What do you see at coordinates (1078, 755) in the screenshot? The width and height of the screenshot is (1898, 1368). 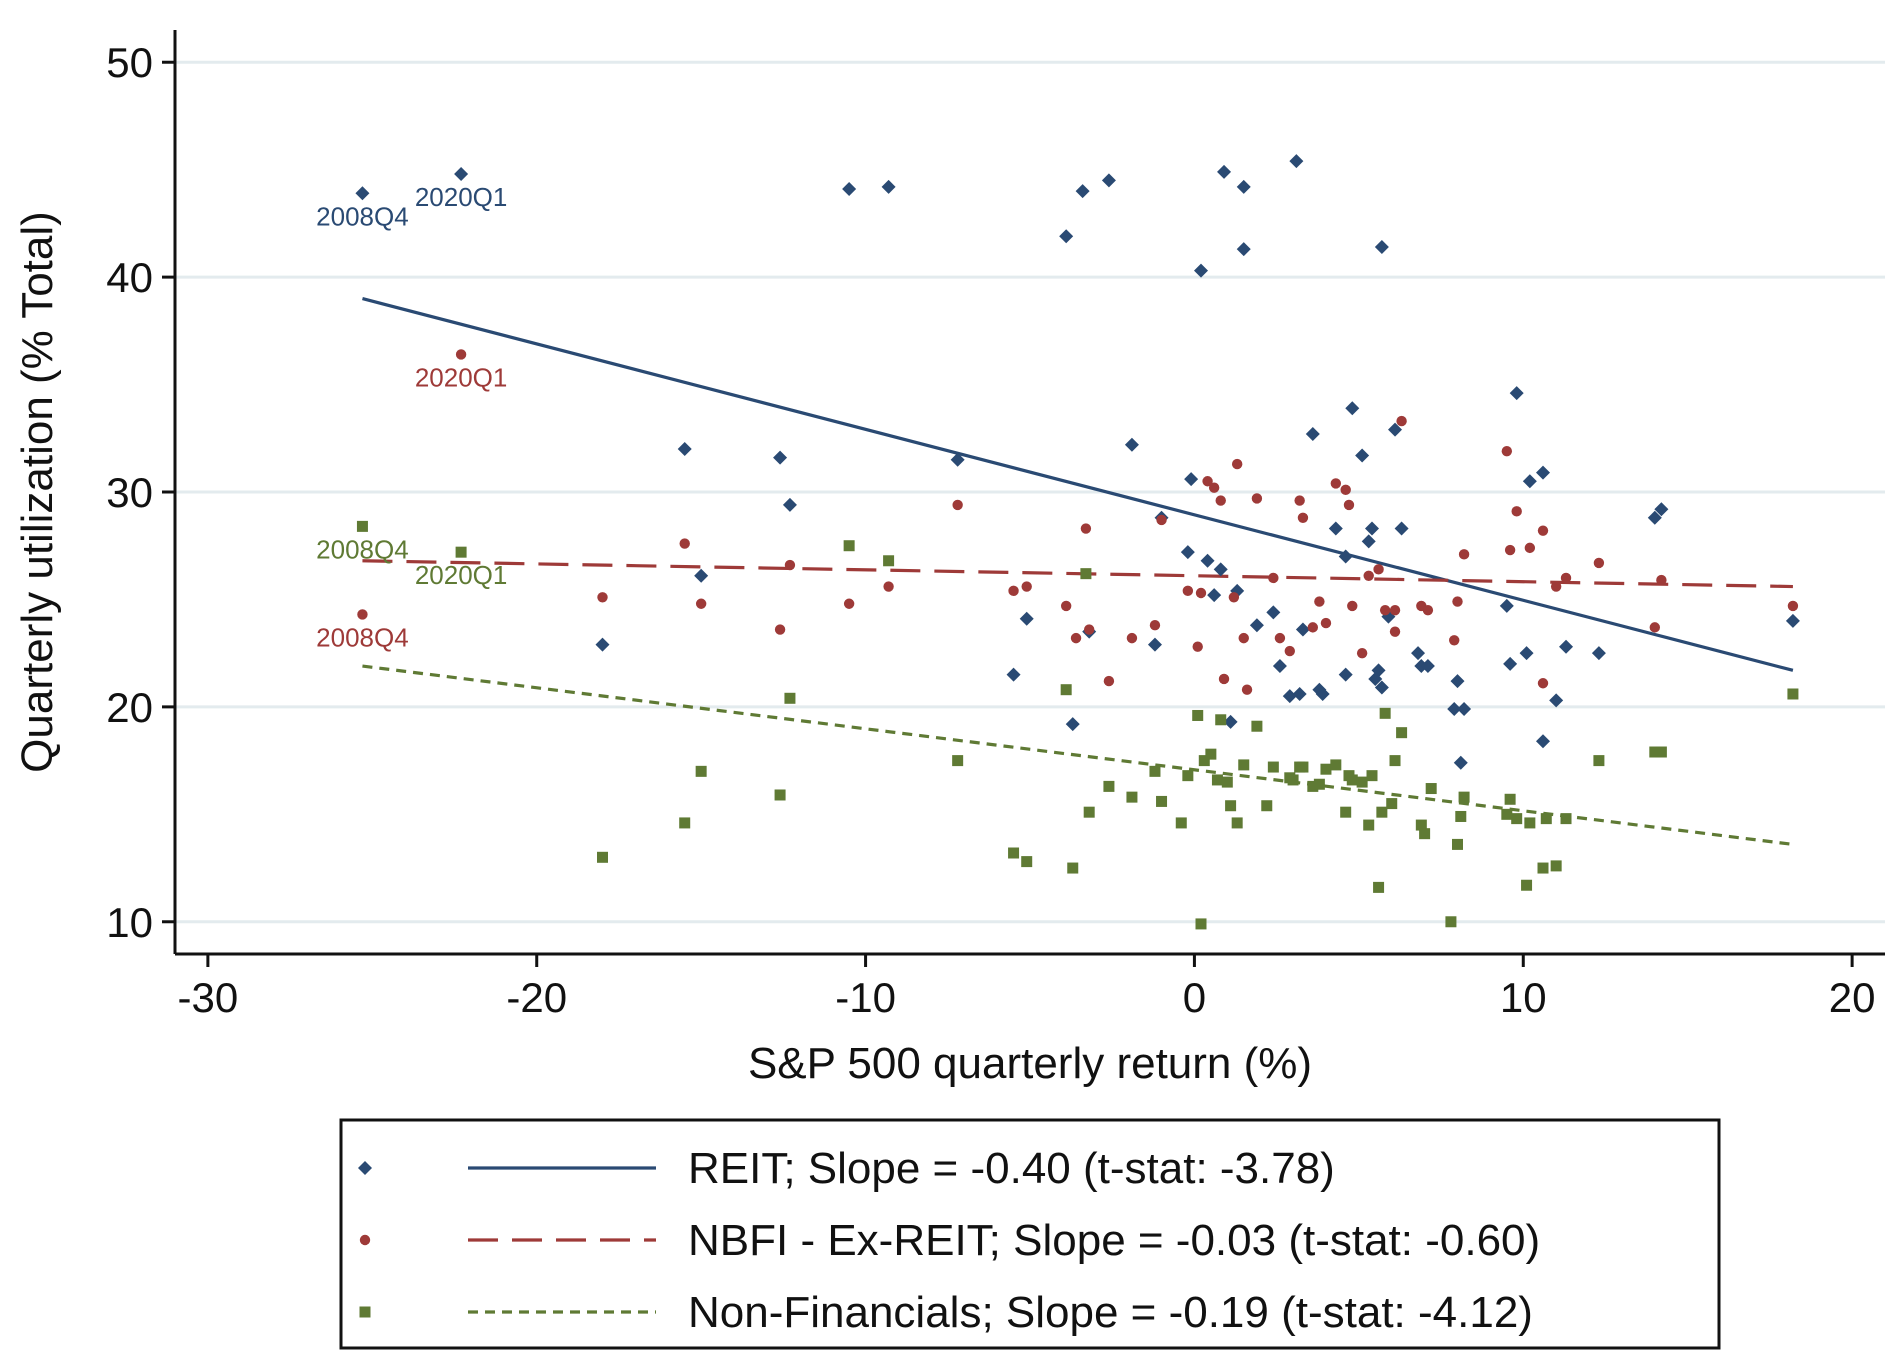 I see `fit-line-square` at bounding box center [1078, 755].